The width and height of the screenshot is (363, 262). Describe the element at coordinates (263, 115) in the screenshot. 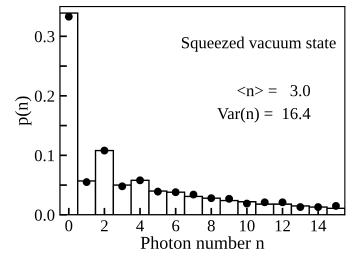

I see `annotation: Var(n) = 16.4` at that location.